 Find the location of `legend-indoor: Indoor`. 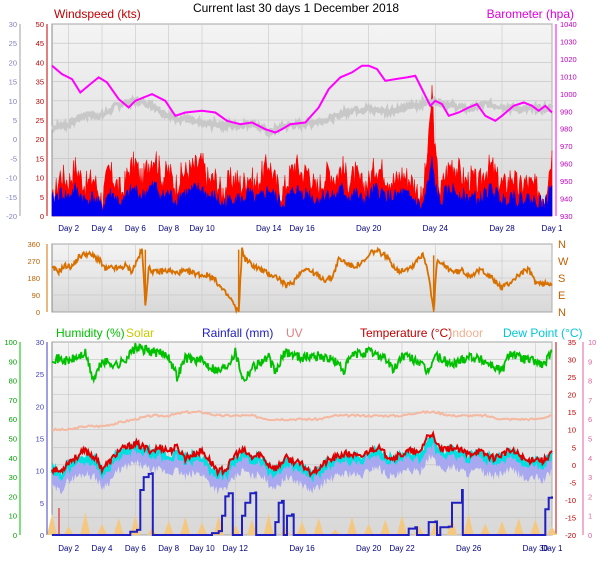

legend-indoor: Indoor is located at coordinates (466, 333).